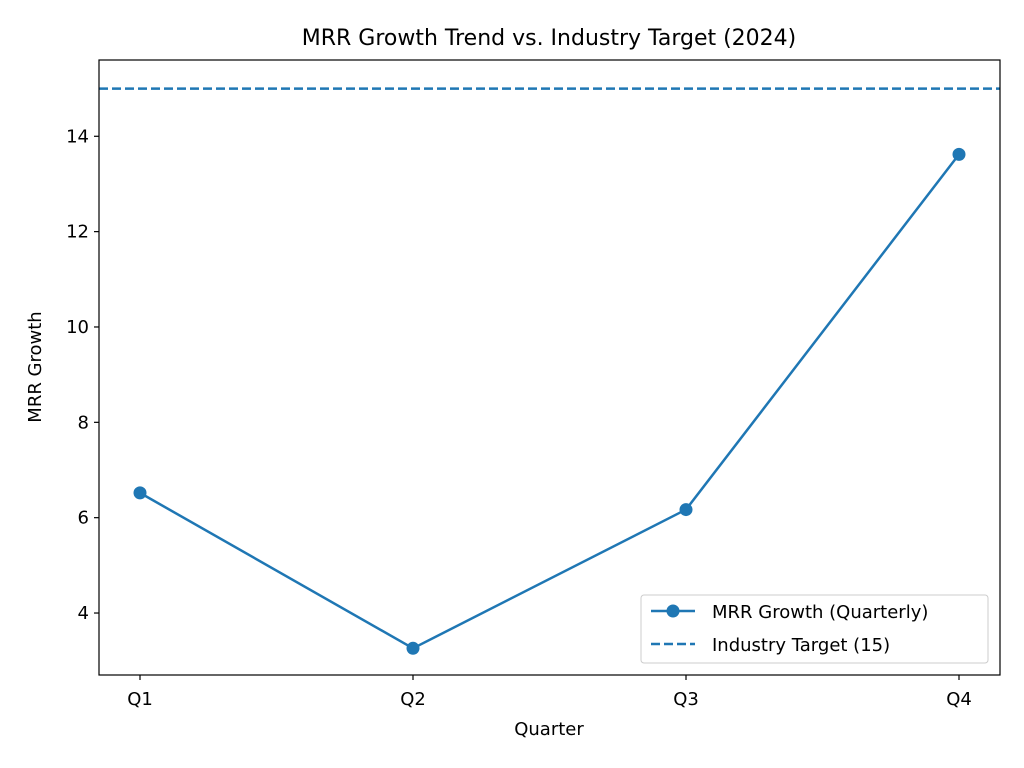 The height and width of the screenshot is (768, 1024). What do you see at coordinates (83, 613) in the screenshot?
I see `y-tick-label: 4` at bounding box center [83, 613].